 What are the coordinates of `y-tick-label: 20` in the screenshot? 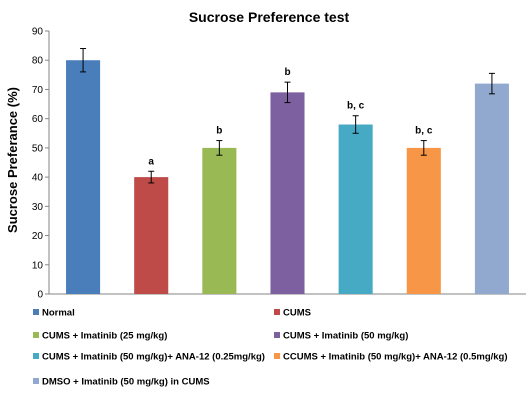 It's located at (38, 236).